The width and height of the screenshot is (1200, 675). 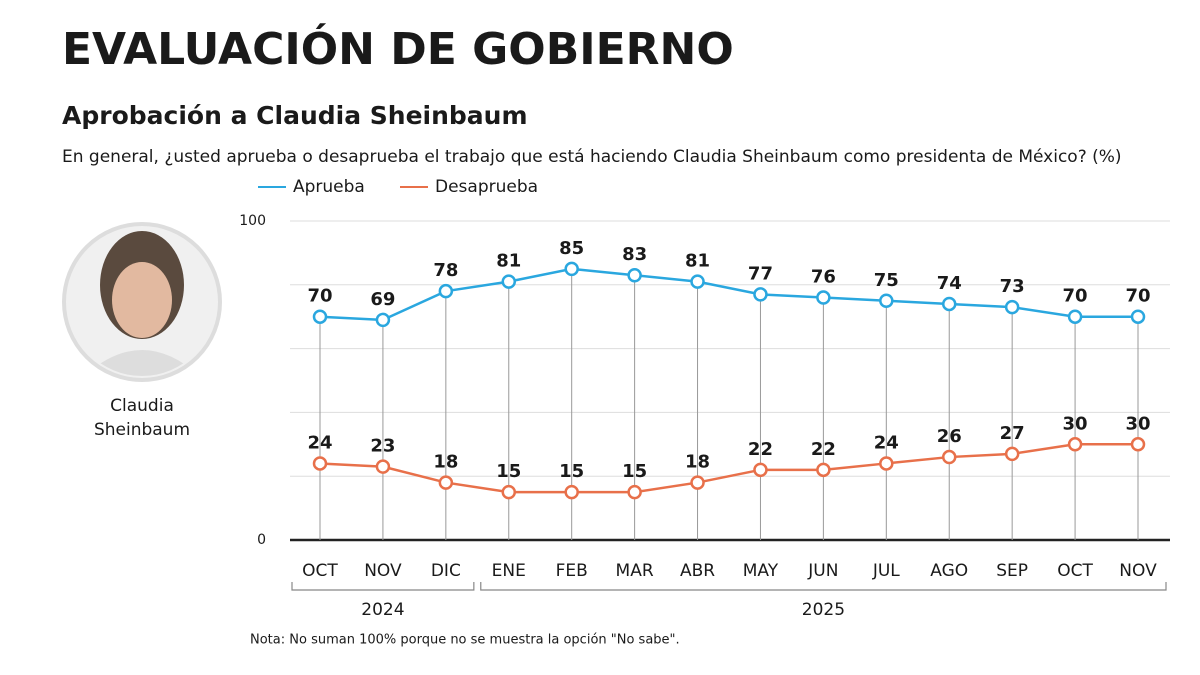 What do you see at coordinates (635, 571) in the screenshot?
I see `x-tick-label: MAR` at bounding box center [635, 571].